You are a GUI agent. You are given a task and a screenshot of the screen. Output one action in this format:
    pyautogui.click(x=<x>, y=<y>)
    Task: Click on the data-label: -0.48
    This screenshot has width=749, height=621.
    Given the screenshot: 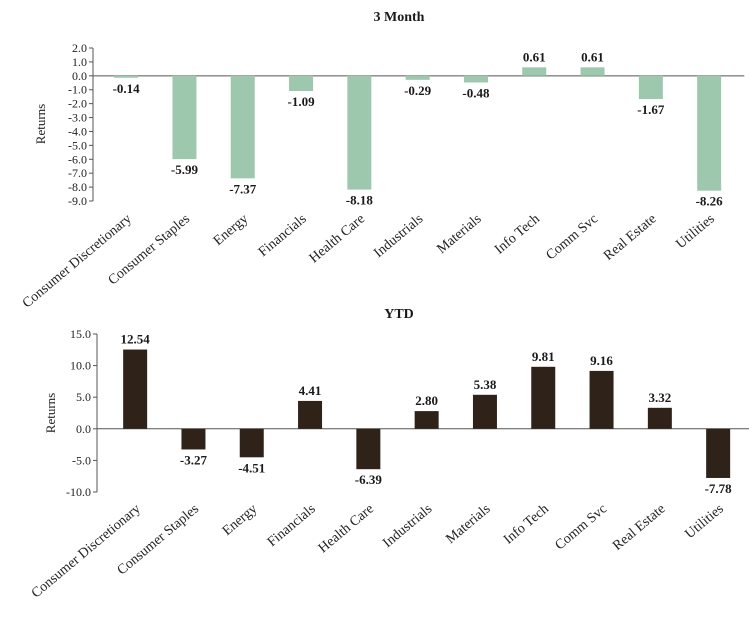 What is the action you would take?
    pyautogui.click(x=476, y=92)
    